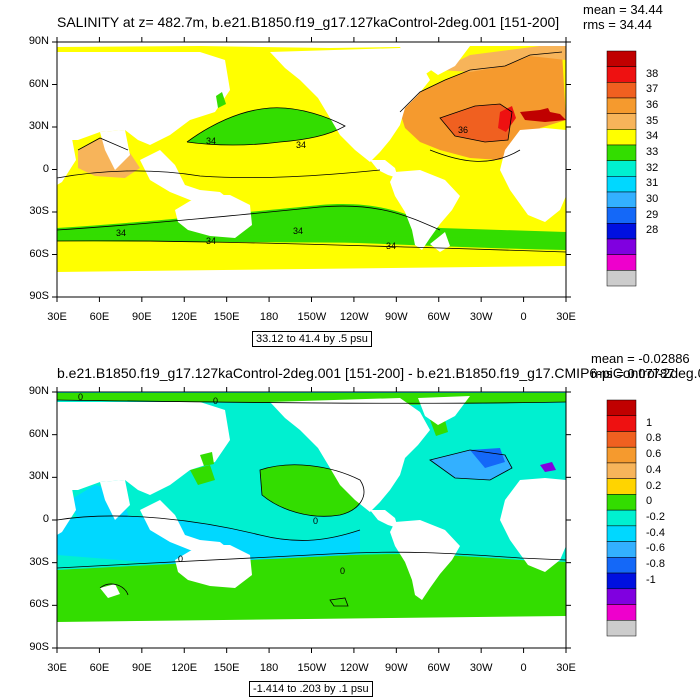 The width and height of the screenshot is (700, 700). Describe the element at coordinates (655, 564) in the screenshot. I see `colorbar-label: -0.8` at that location.